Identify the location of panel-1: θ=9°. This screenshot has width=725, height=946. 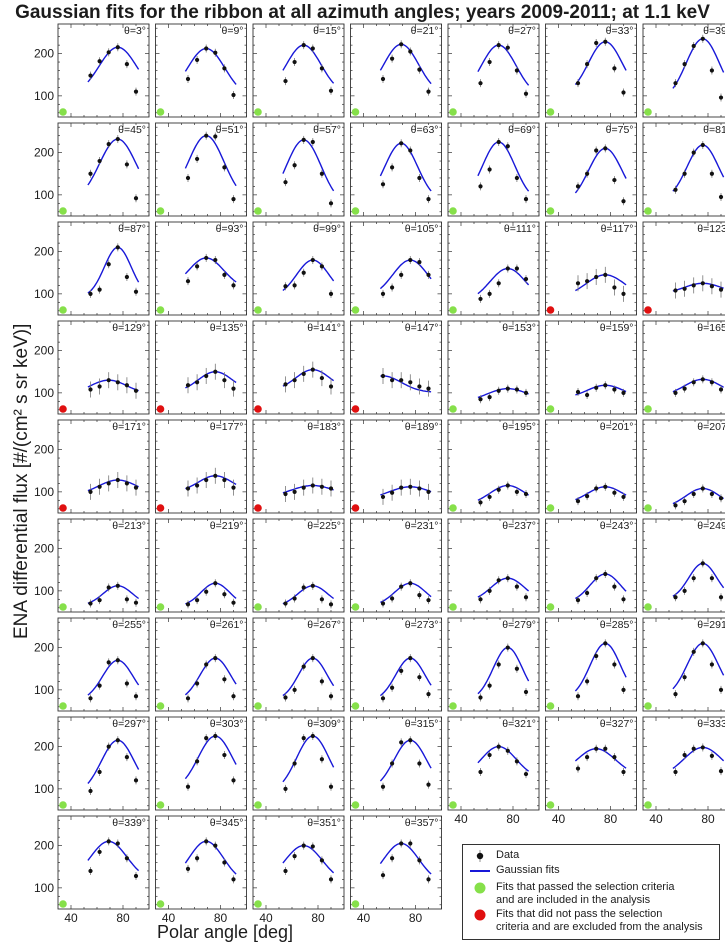
(201, 70).